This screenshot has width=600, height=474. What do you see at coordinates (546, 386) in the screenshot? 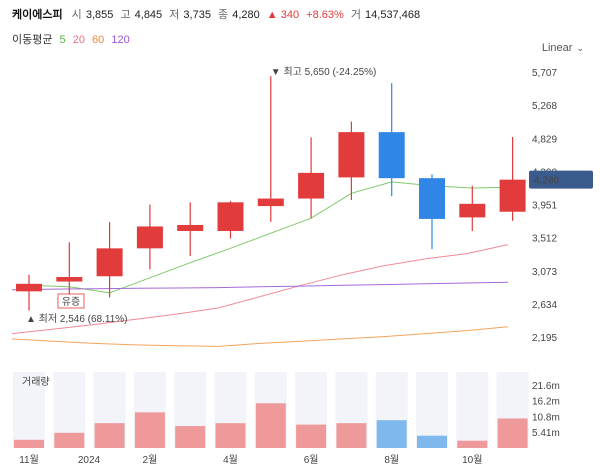
I see `volume-tick-label: 21.6m` at bounding box center [546, 386].